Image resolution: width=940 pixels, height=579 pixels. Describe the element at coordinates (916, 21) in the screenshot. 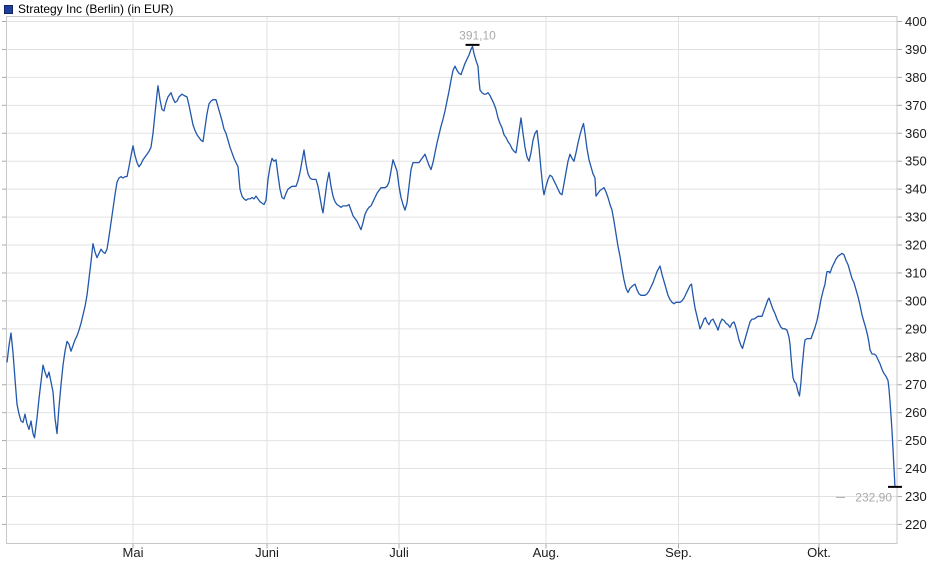

I see `y-axis-label: 400` at that location.